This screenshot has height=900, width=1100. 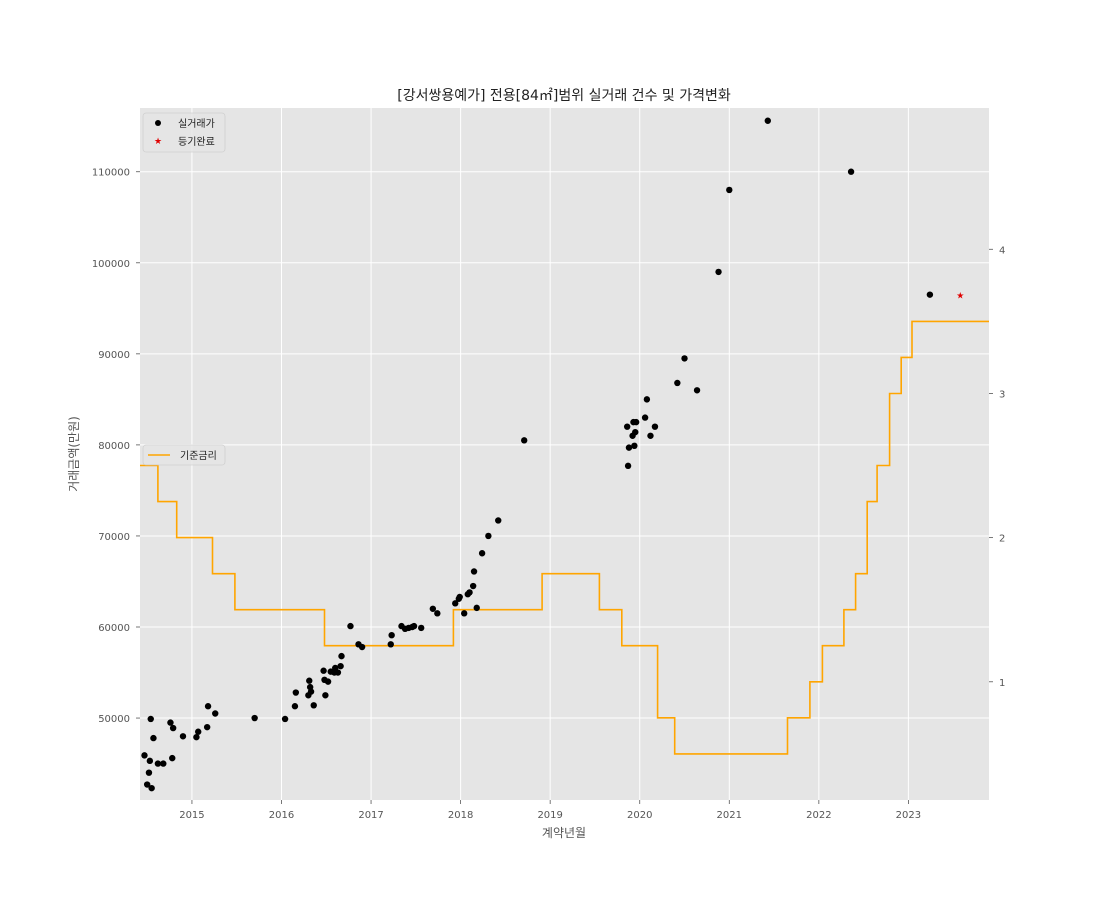 What do you see at coordinates (1002, 394) in the screenshot?
I see `y2-tick-label: 3` at bounding box center [1002, 394].